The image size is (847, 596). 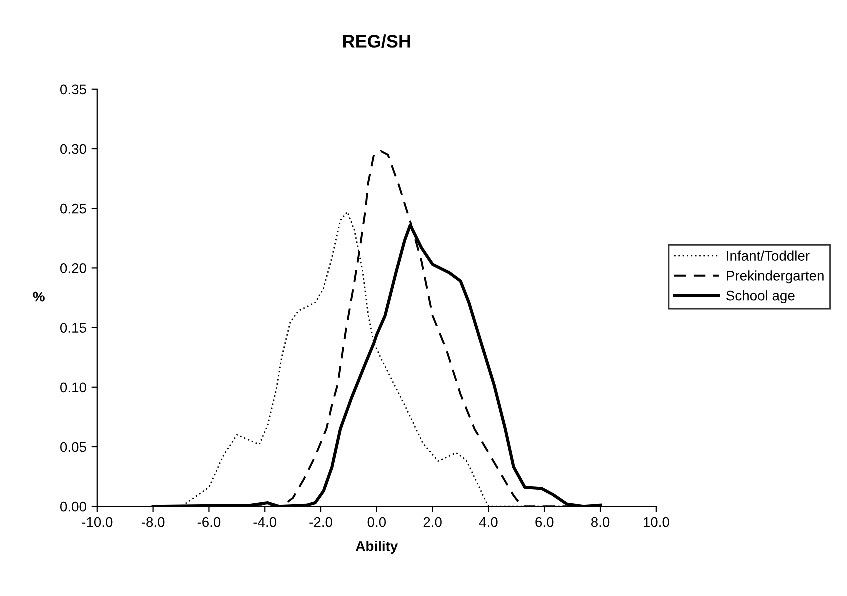 I want to click on y-tick-label: 0.25, so click(x=73, y=209).